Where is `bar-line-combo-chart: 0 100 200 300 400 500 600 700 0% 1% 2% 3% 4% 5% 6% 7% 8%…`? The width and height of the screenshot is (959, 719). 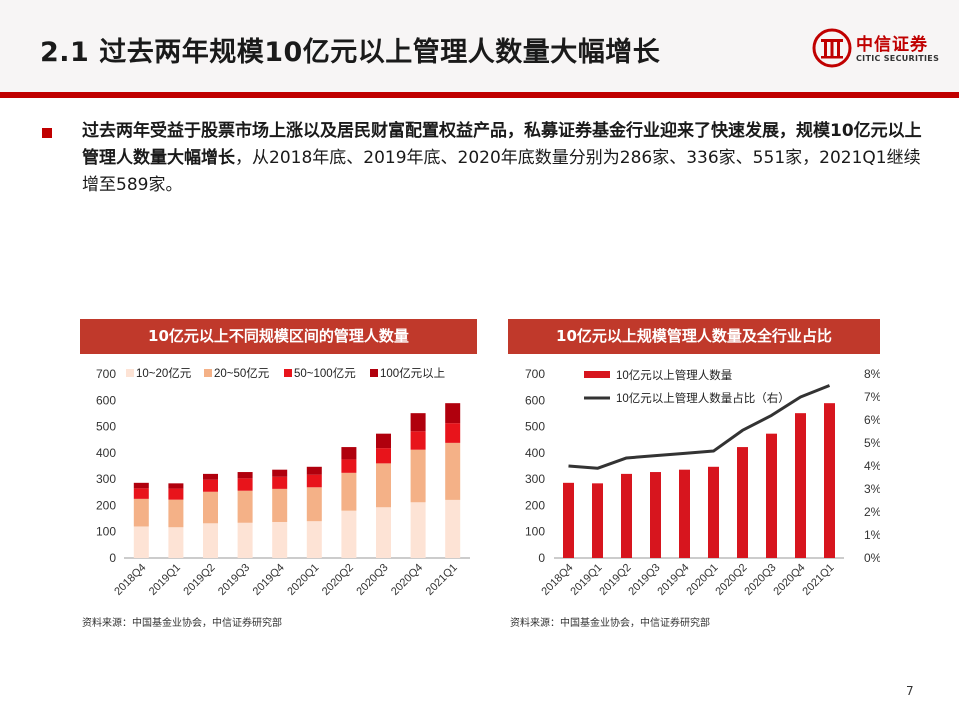 bar-line-combo-chart: 0 100 200 300 400 500 600 700 0% 1% 2% 3% 4% 5% 6% 7% 8%… is located at coordinates (702, 482).